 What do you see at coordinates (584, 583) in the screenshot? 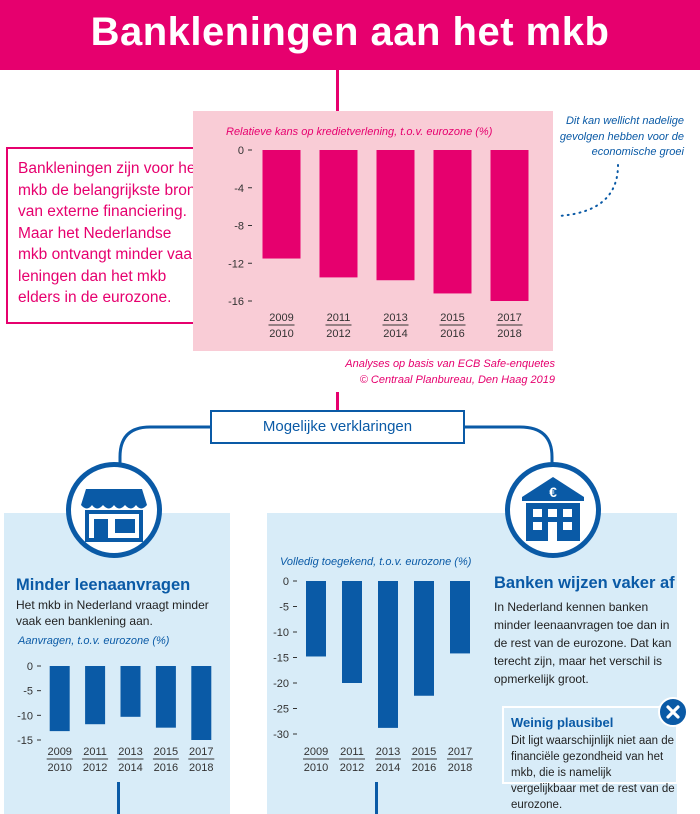
I see `right-heading: Banken wijzen vaker af` at bounding box center [584, 583].